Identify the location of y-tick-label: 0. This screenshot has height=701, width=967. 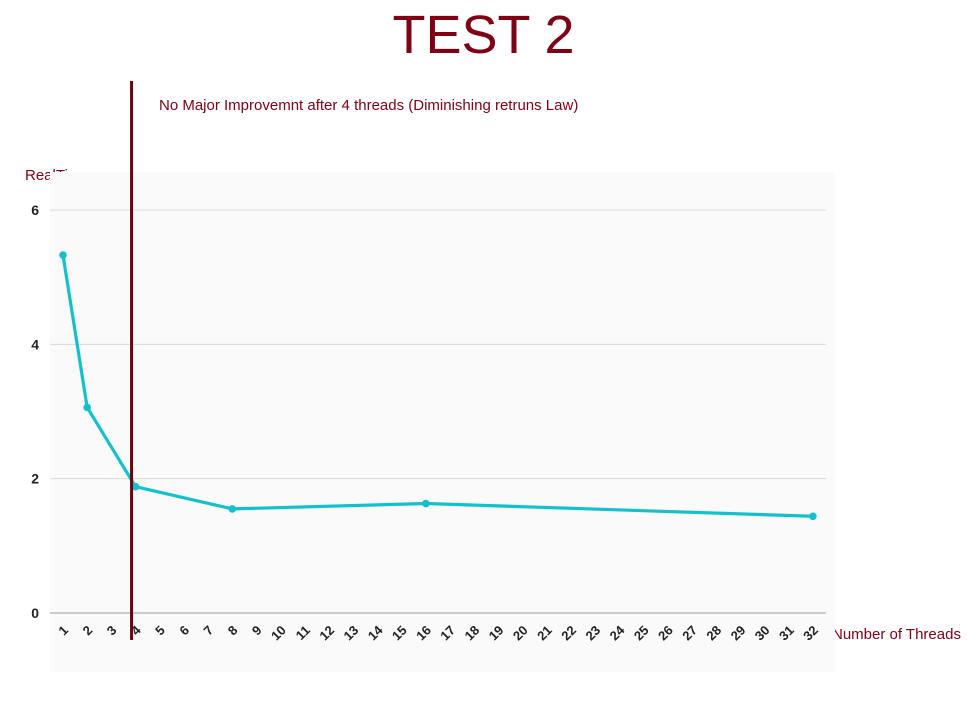
(35, 613).